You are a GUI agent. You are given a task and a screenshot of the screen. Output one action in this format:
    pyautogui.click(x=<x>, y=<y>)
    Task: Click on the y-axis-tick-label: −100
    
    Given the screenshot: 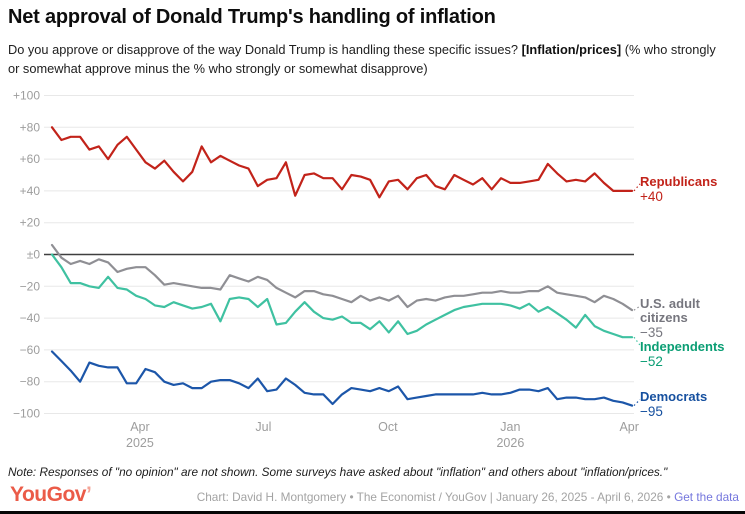 What is the action you would take?
    pyautogui.click(x=26, y=414)
    